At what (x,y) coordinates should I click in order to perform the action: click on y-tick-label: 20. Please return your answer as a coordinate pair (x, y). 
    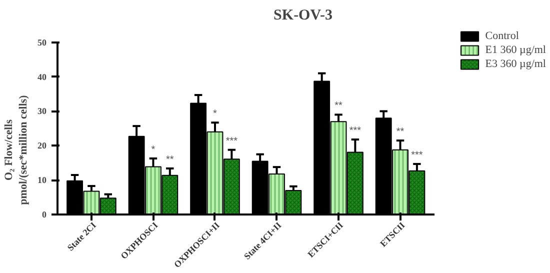
    Looking at the image, I should click on (42, 145).